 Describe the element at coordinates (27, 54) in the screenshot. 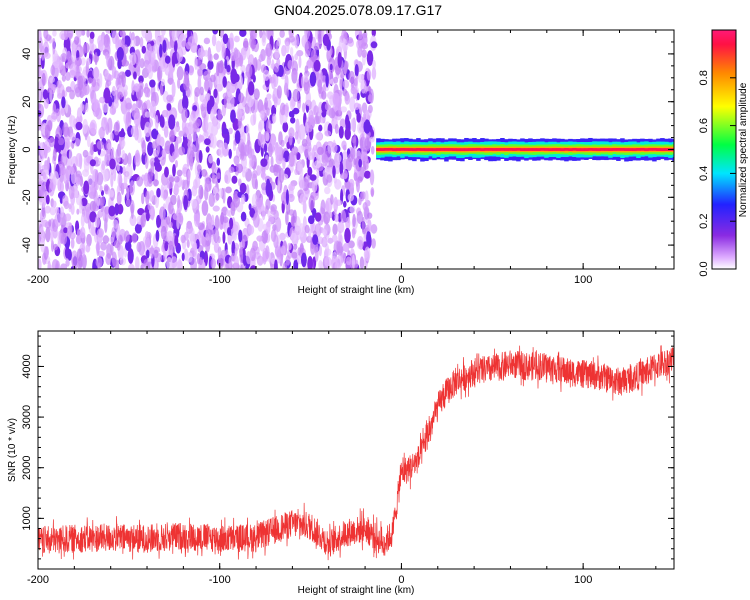

I see `spec-y-tick-label: 40` at that location.